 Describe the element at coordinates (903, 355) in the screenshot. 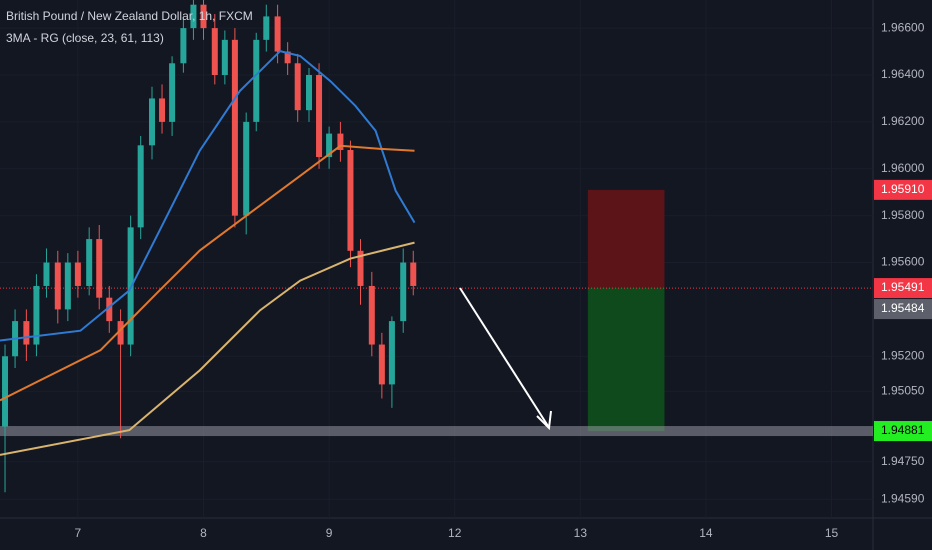

I see `y-tick-label: 1.95200` at that location.